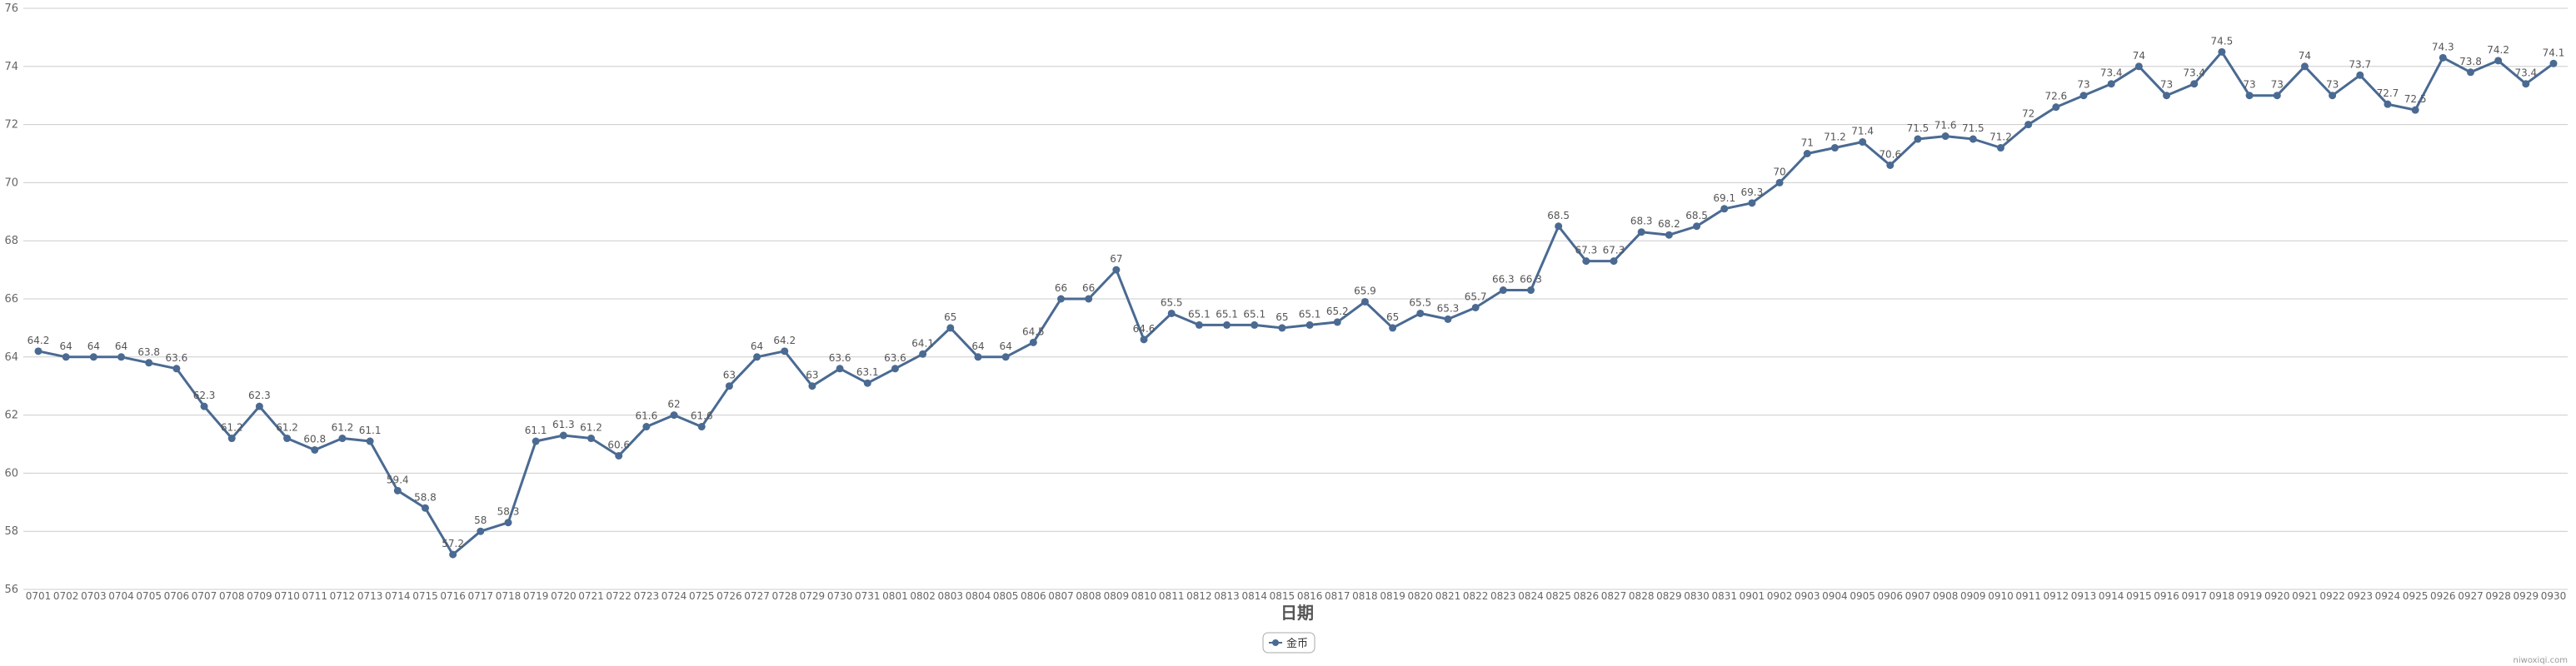  What do you see at coordinates (813, 596) in the screenshot?
I see `x-tick-label: 0729` at bounding box center [813, 596].